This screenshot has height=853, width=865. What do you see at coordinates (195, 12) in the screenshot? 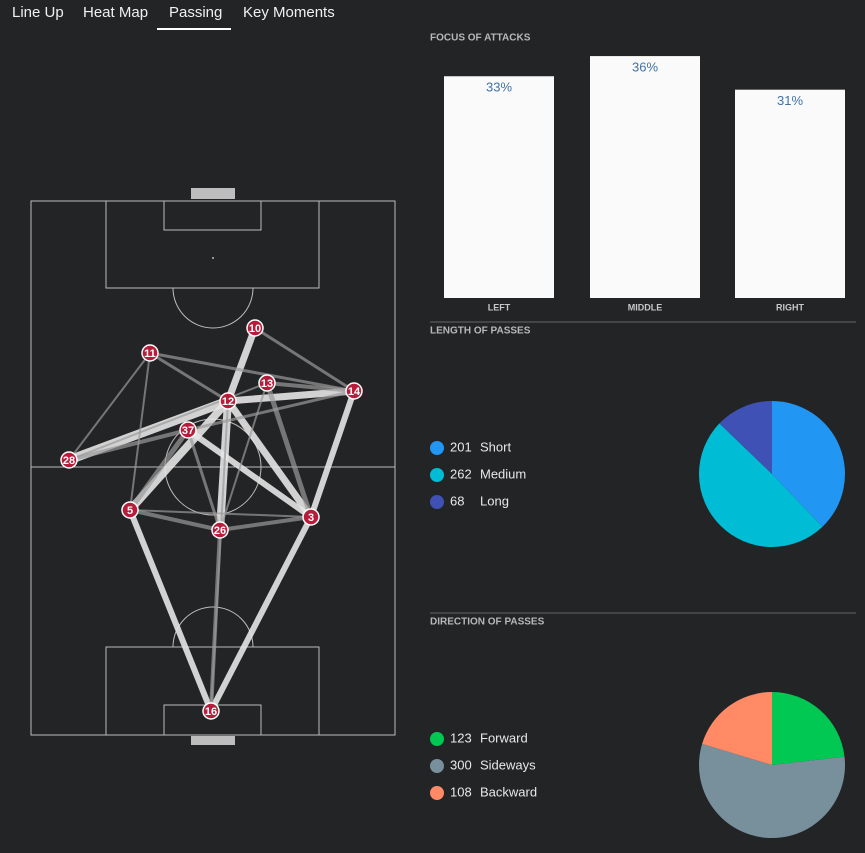
I see `tab: Passing` at bounding box center [195, 12].